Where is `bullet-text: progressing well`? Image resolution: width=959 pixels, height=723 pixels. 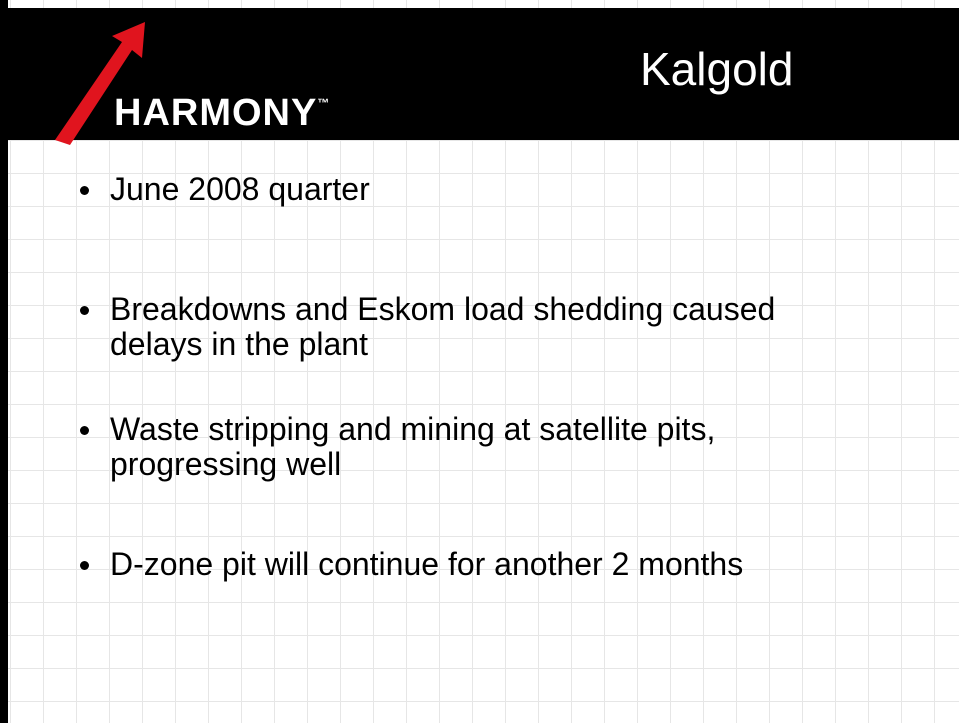
bullet-text: progressing well is located at coordinates (226, 464).